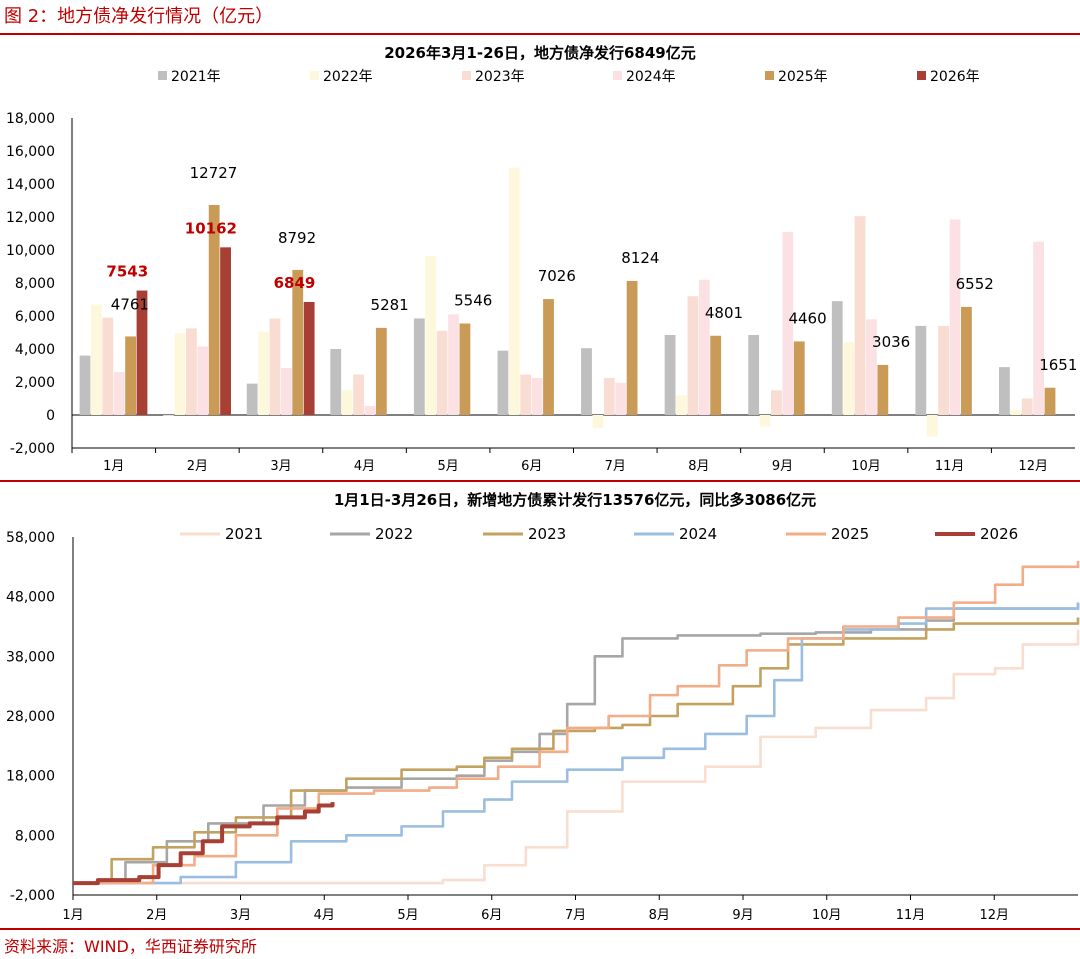  I want to click on y-tick-label: 48,000, so click(30, 598).